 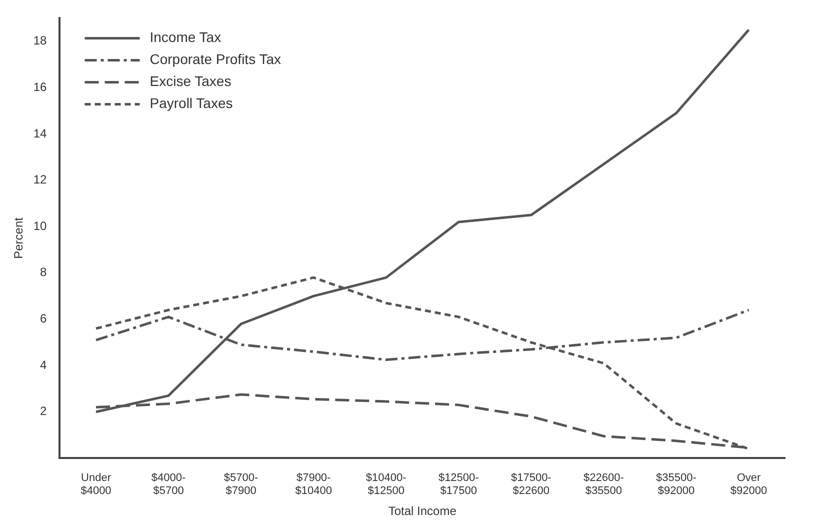 I want to click on y-tick-label: 14, so click(x=40, y=133).